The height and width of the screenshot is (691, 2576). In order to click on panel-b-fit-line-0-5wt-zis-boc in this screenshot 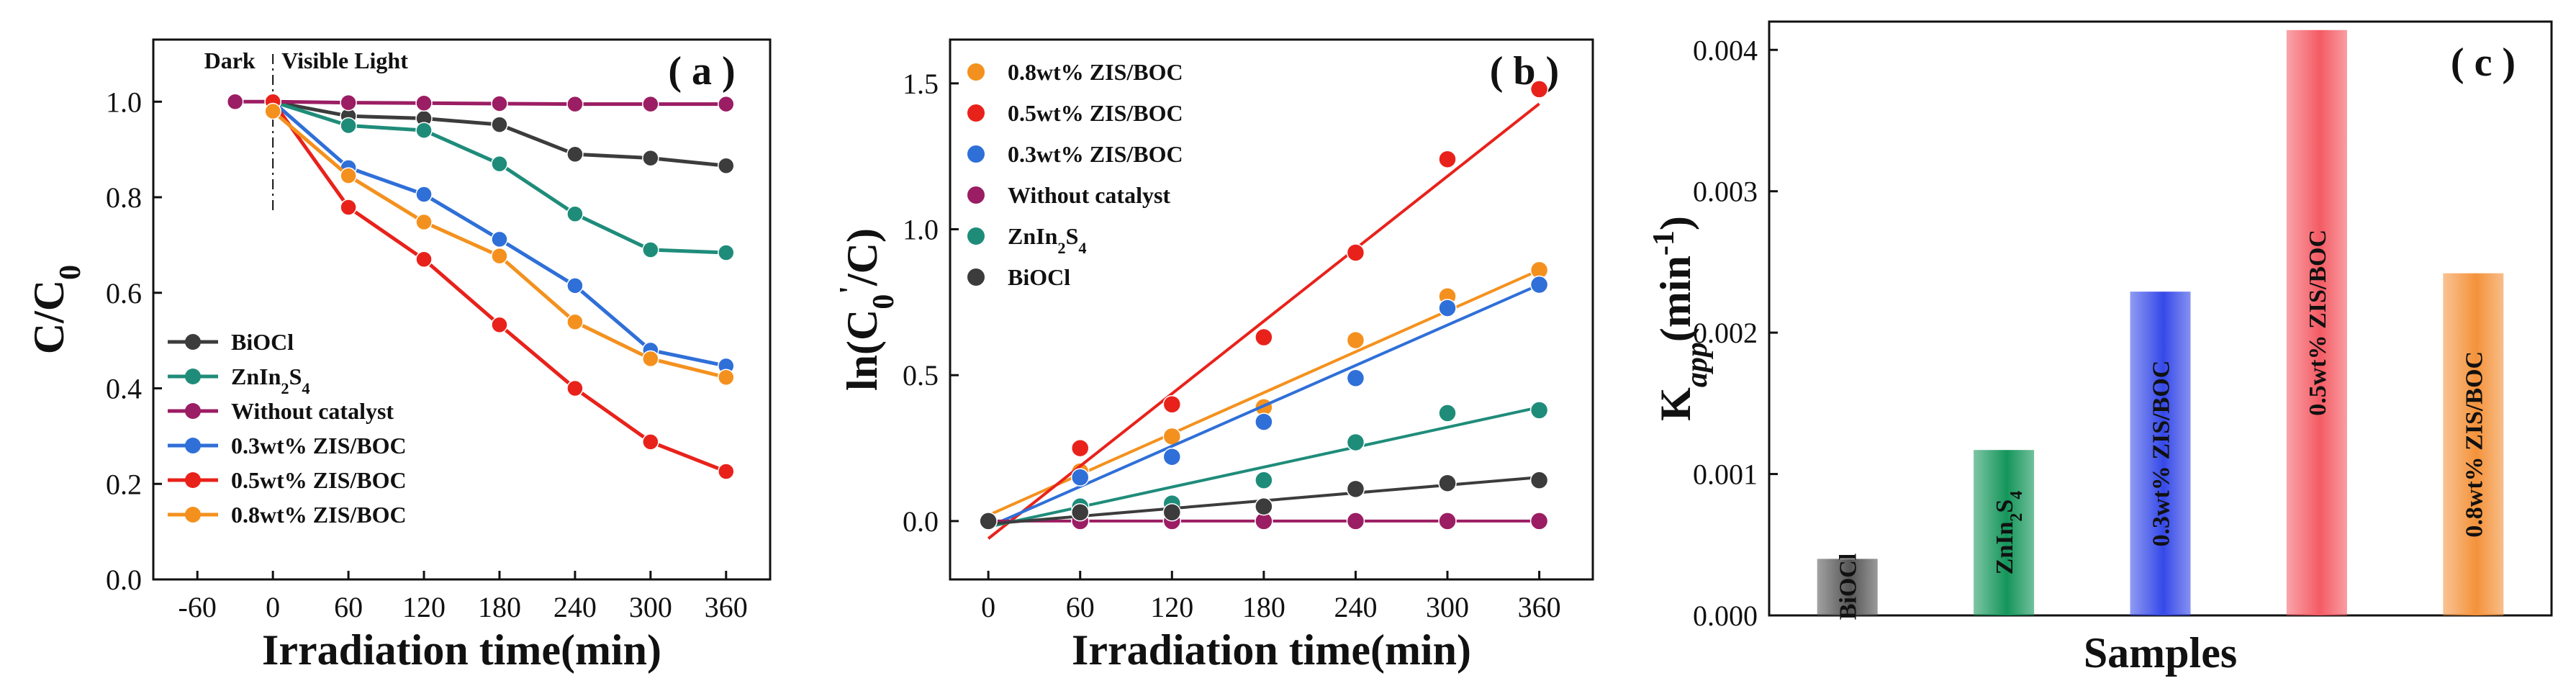, I will do `click(1263, 321)`.